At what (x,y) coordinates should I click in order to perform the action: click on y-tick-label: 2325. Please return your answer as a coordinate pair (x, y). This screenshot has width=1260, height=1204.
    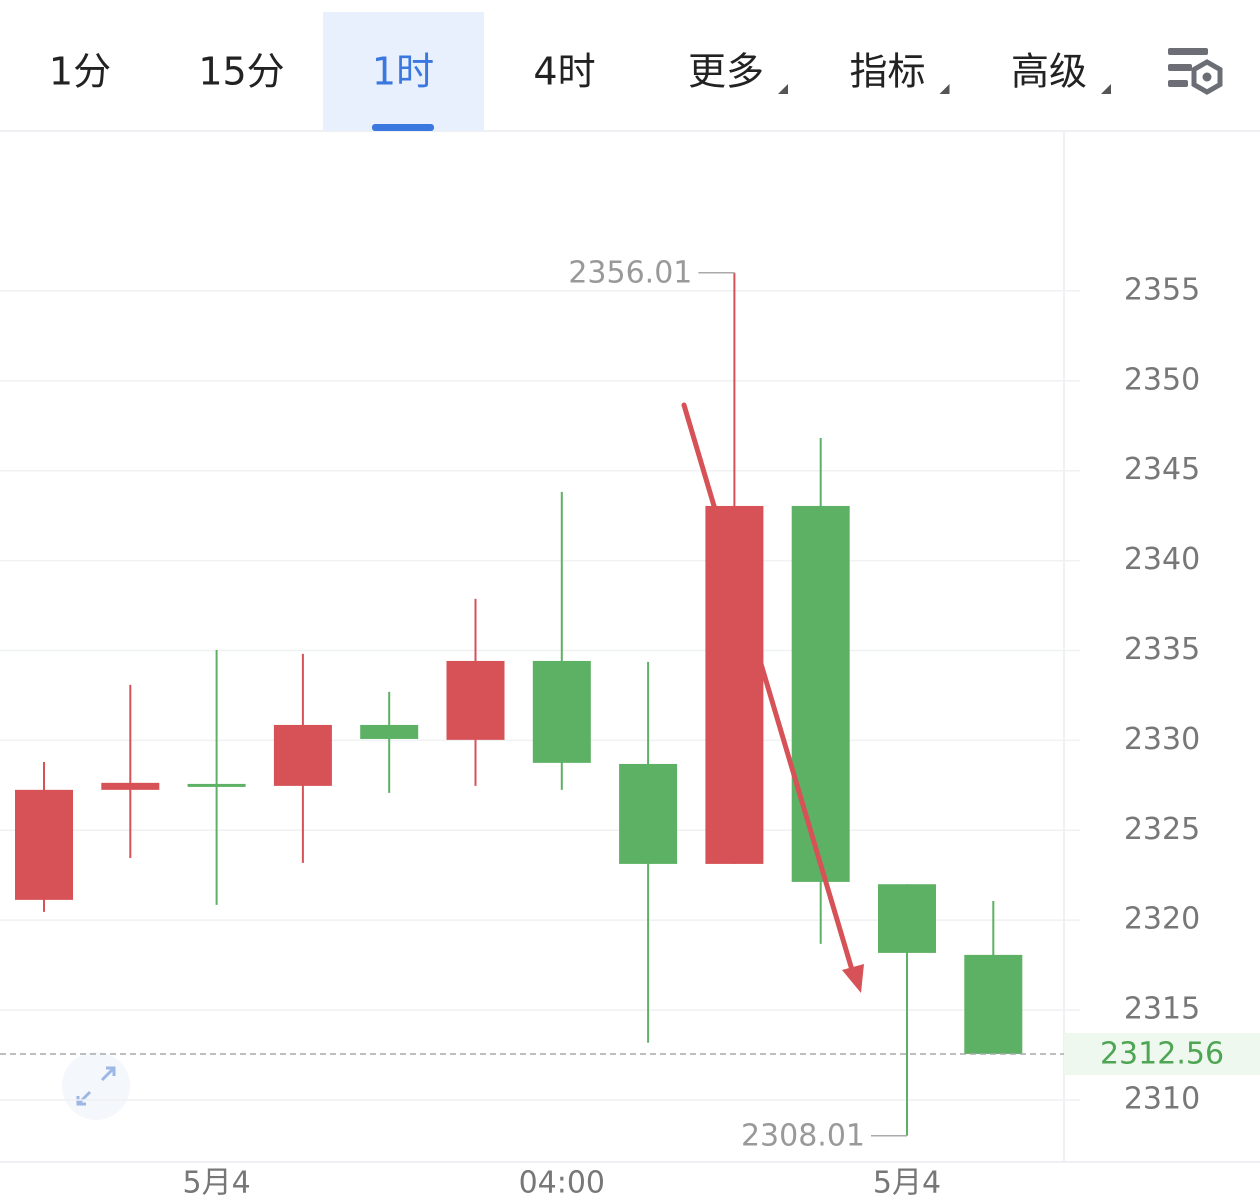
    Looking at the image, I should click on (1162, 829).